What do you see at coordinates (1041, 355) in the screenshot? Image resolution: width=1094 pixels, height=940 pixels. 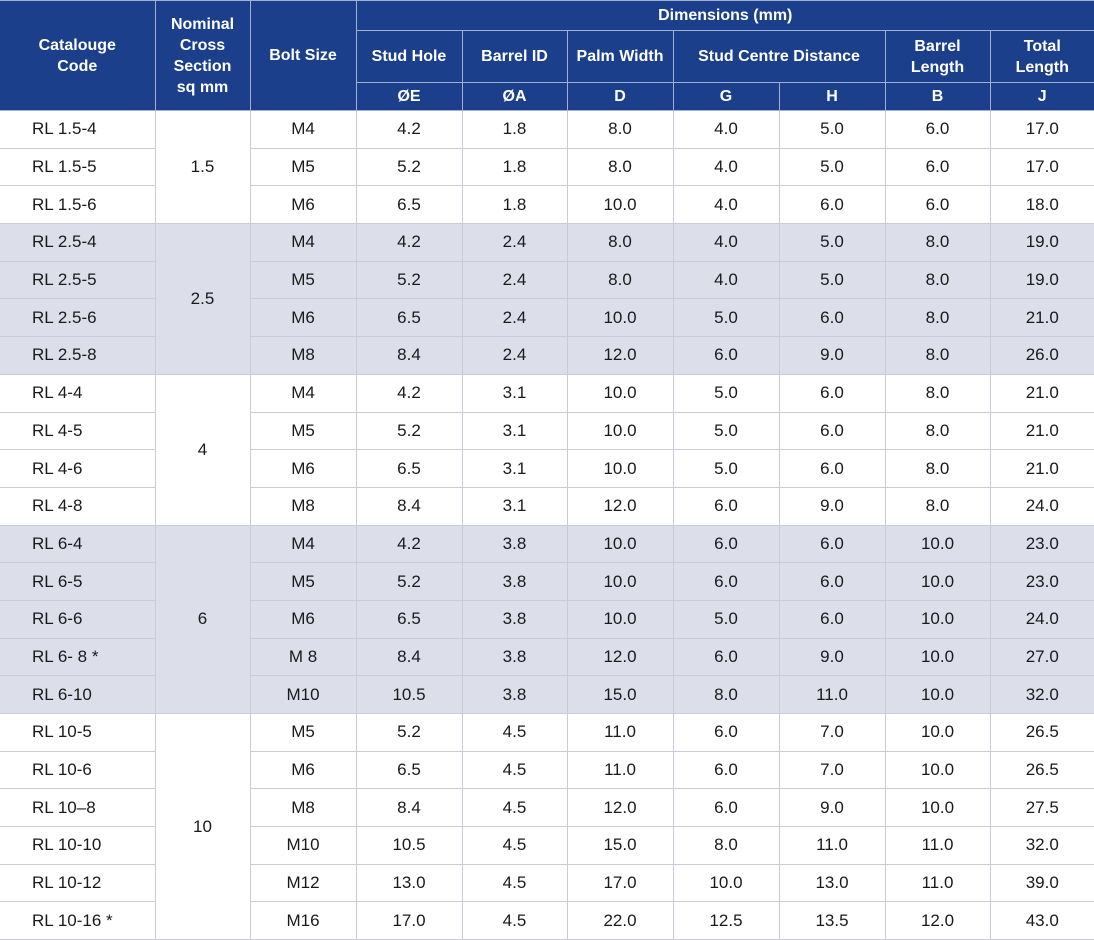 I see `dimension-value: 26.0` at bounding box center [1041, 355].